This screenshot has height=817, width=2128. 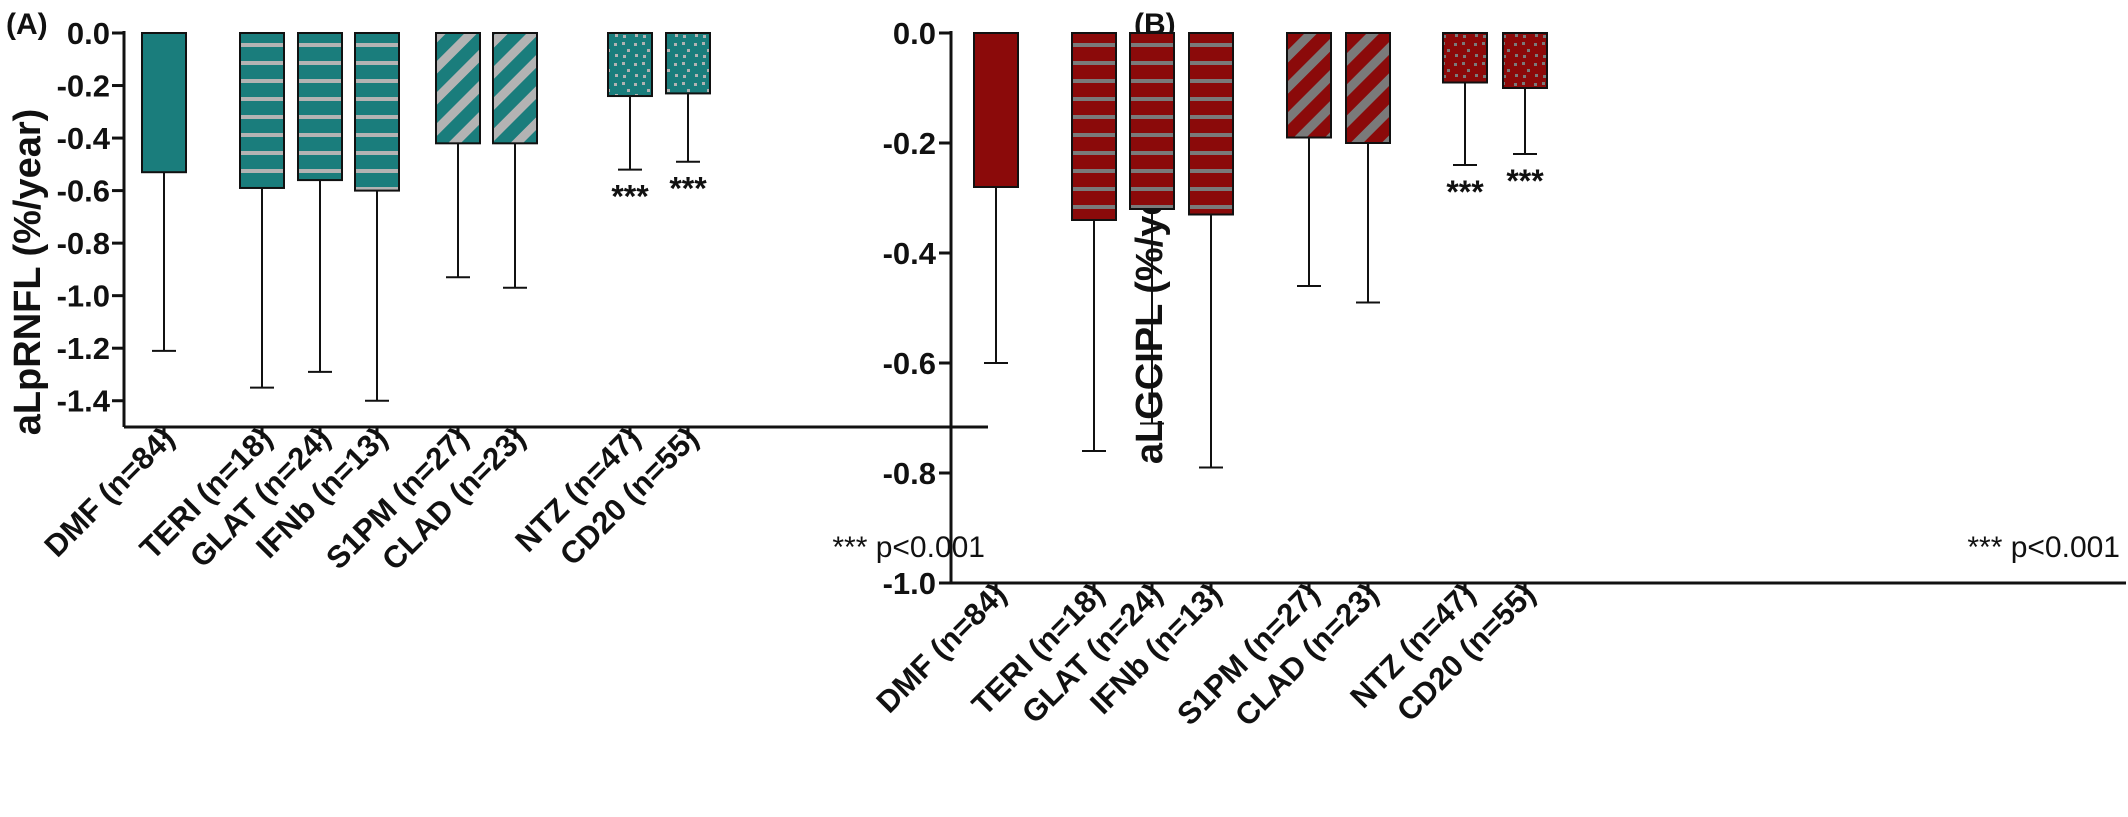 What do you see at coordinates (2043, 547) in the screenshot?
I see `panel-b-significance-legend: *** p<0.001` at bounding box center [2043, 547].